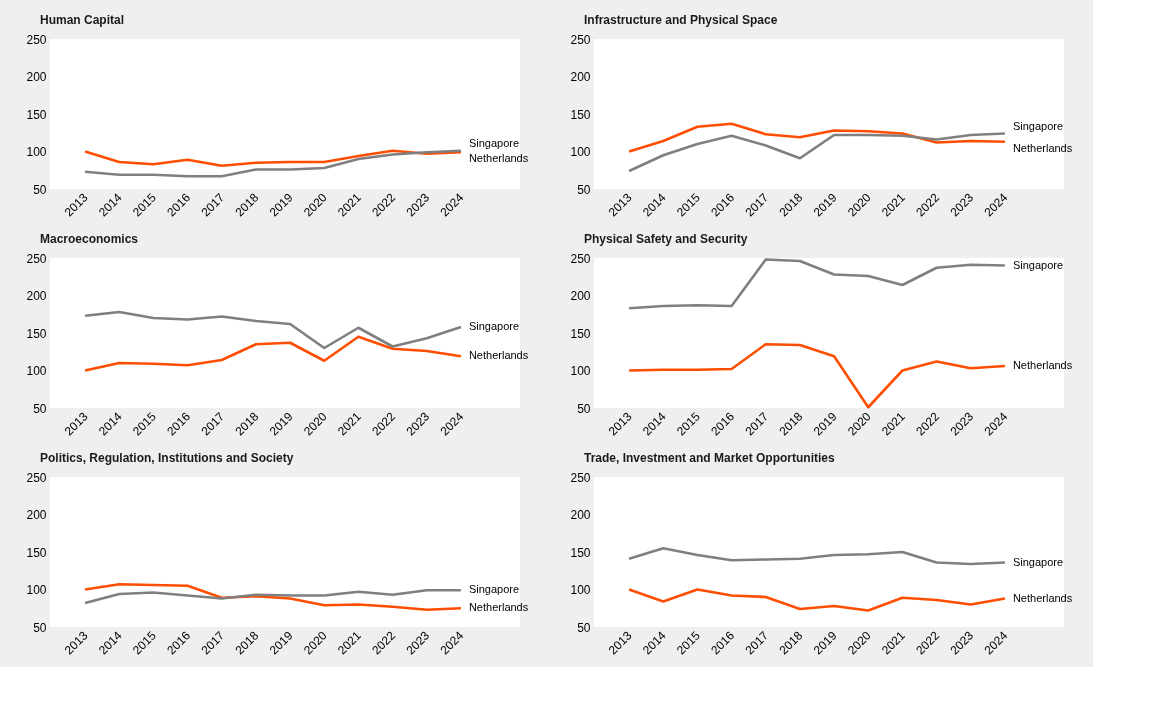  What do you see at coordinates (166, 458) in the screenshot?
I see `chart-title: Politics, Regulation, Institutions and Society` at bounding box center [166, 458].